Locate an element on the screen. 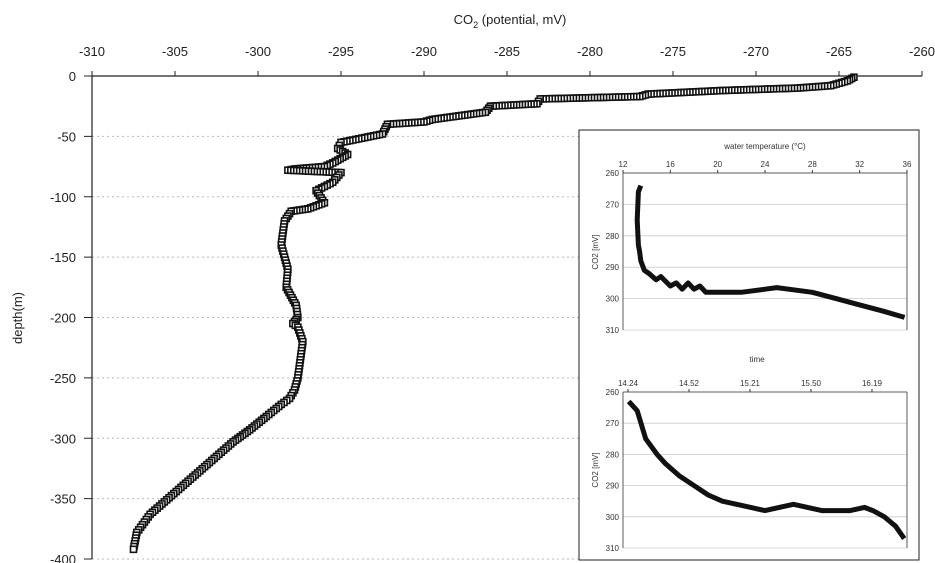 The height and width of the screenshot is (563, 935). inset1-y-tick-labels: 260 270 280 290 300 310 is located at coordinates (613, 252).